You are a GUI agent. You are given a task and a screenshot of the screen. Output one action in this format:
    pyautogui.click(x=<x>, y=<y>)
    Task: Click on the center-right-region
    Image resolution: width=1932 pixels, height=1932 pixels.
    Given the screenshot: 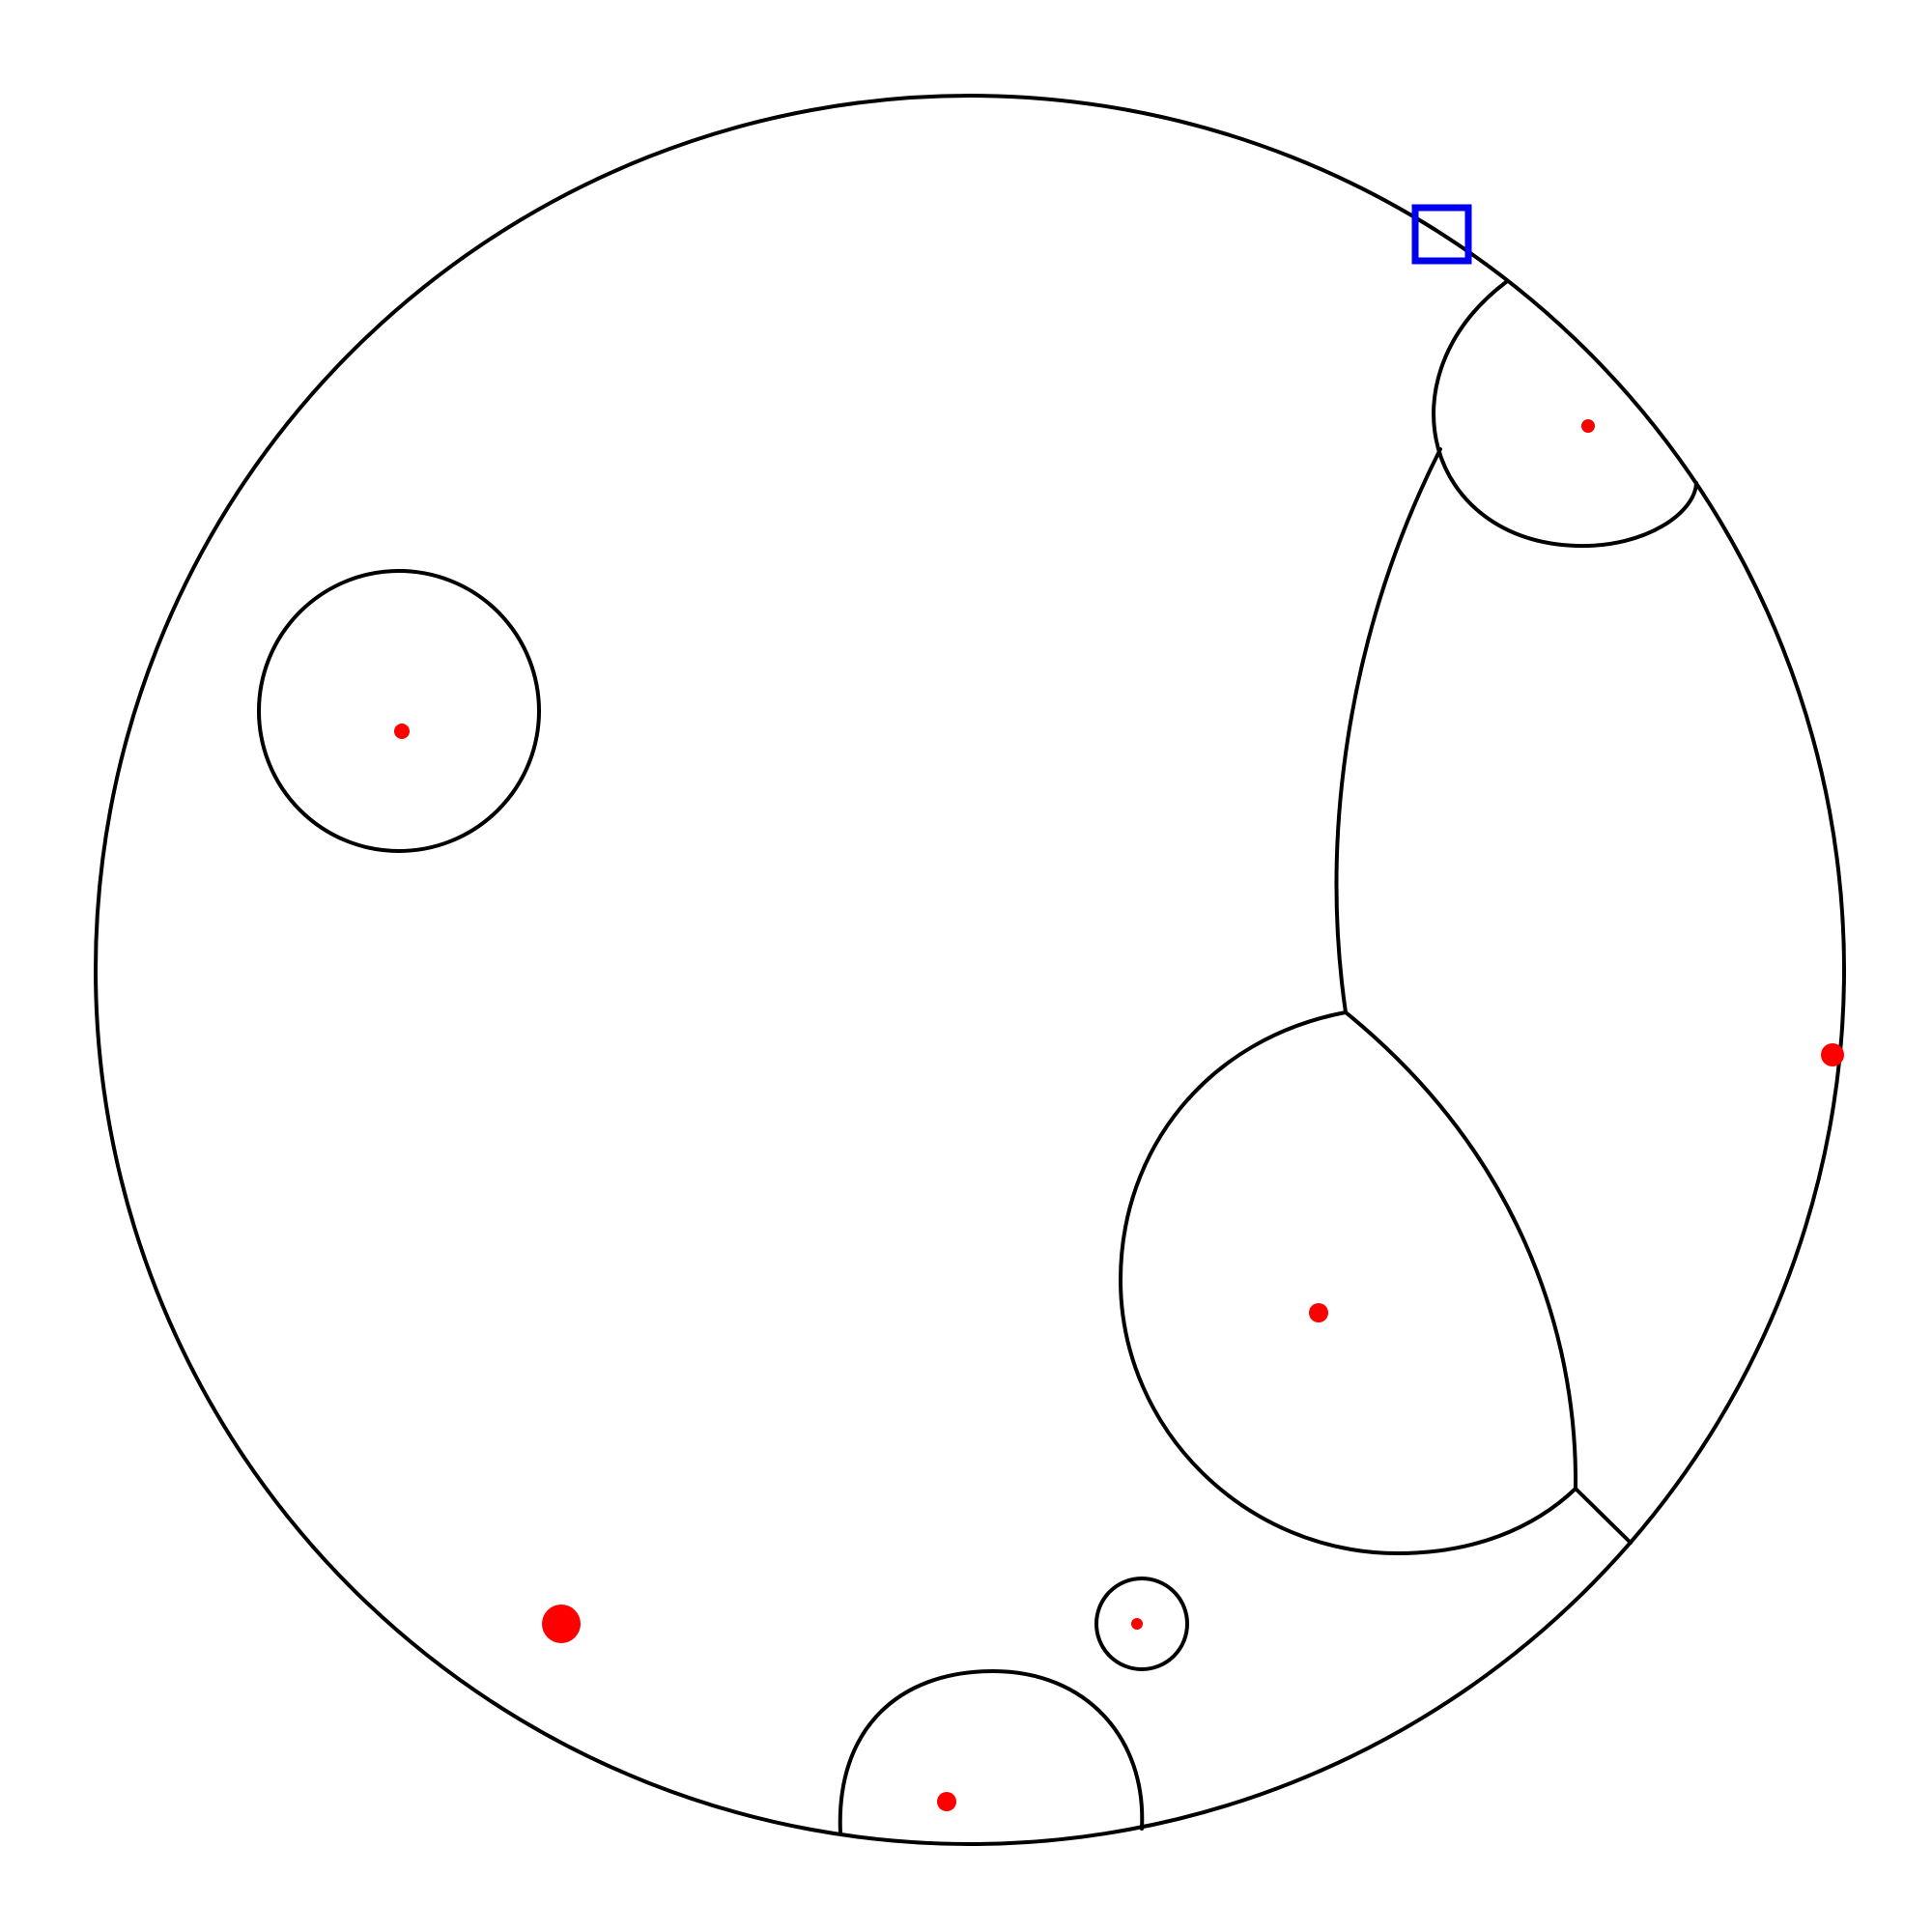 What is the action you would take?
    pyautogui.click(x=1348, y=1282)
    